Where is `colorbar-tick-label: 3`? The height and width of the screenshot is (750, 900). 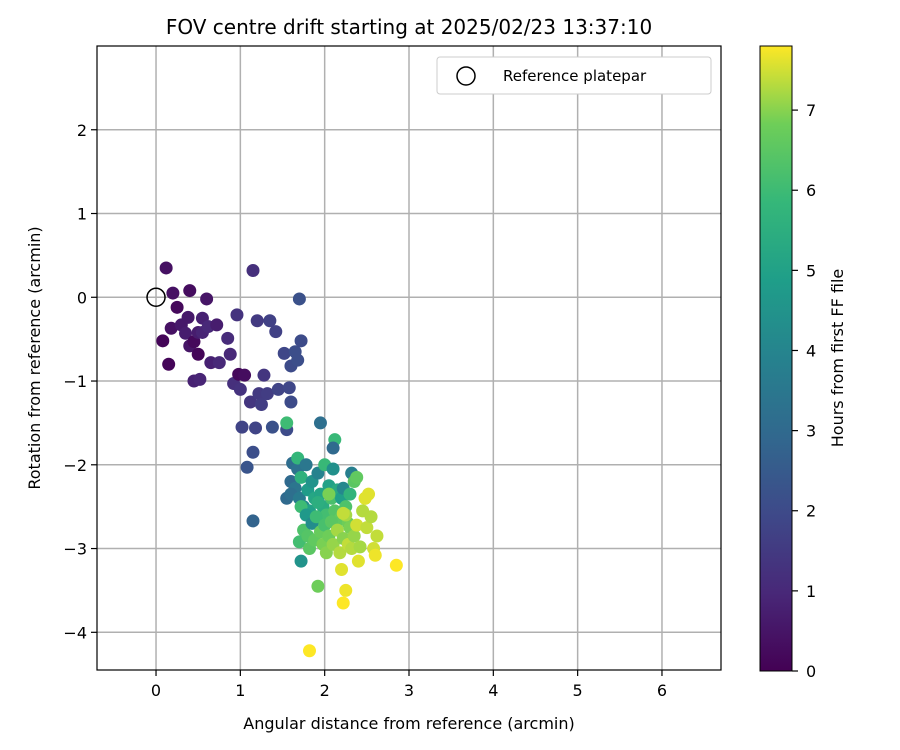
colorbar-tick-label: 3 is located at coordinates (811, 431).